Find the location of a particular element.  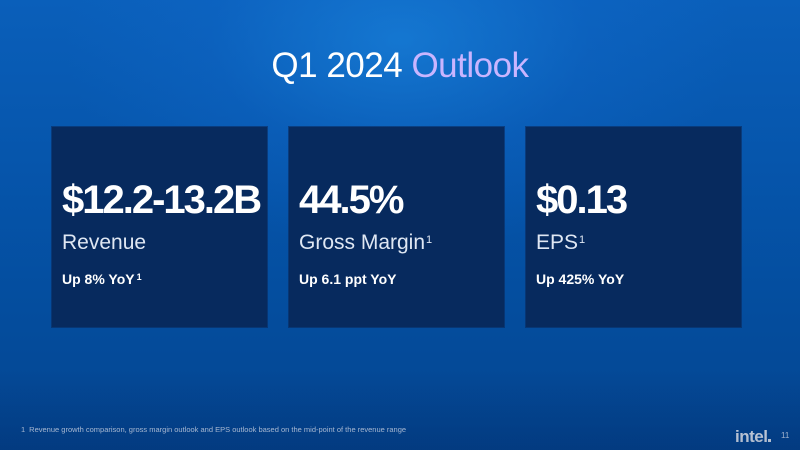

gross-margin-card: 44.5% Gross Margin1 Up 6.1 ppt YoY is located at coordinates (396, 227).